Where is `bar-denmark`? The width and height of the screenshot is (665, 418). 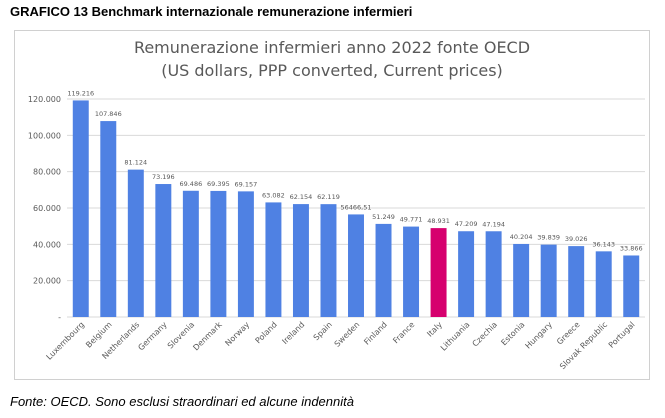 bar-denmark is located at coordinates (218, 253).